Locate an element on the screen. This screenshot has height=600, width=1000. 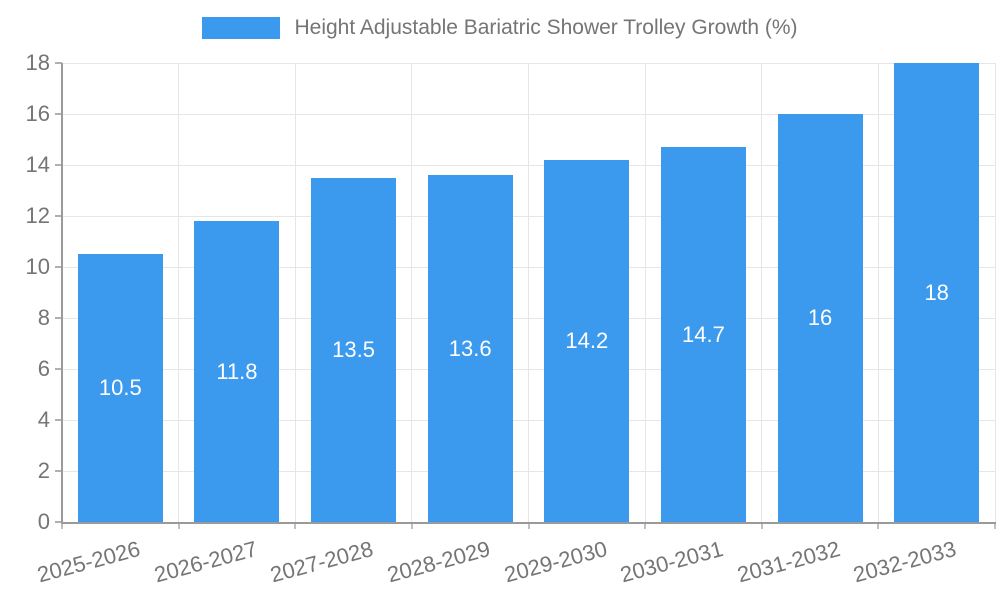
bar-value-label: 11.8 is located at coordinates (237, 371).